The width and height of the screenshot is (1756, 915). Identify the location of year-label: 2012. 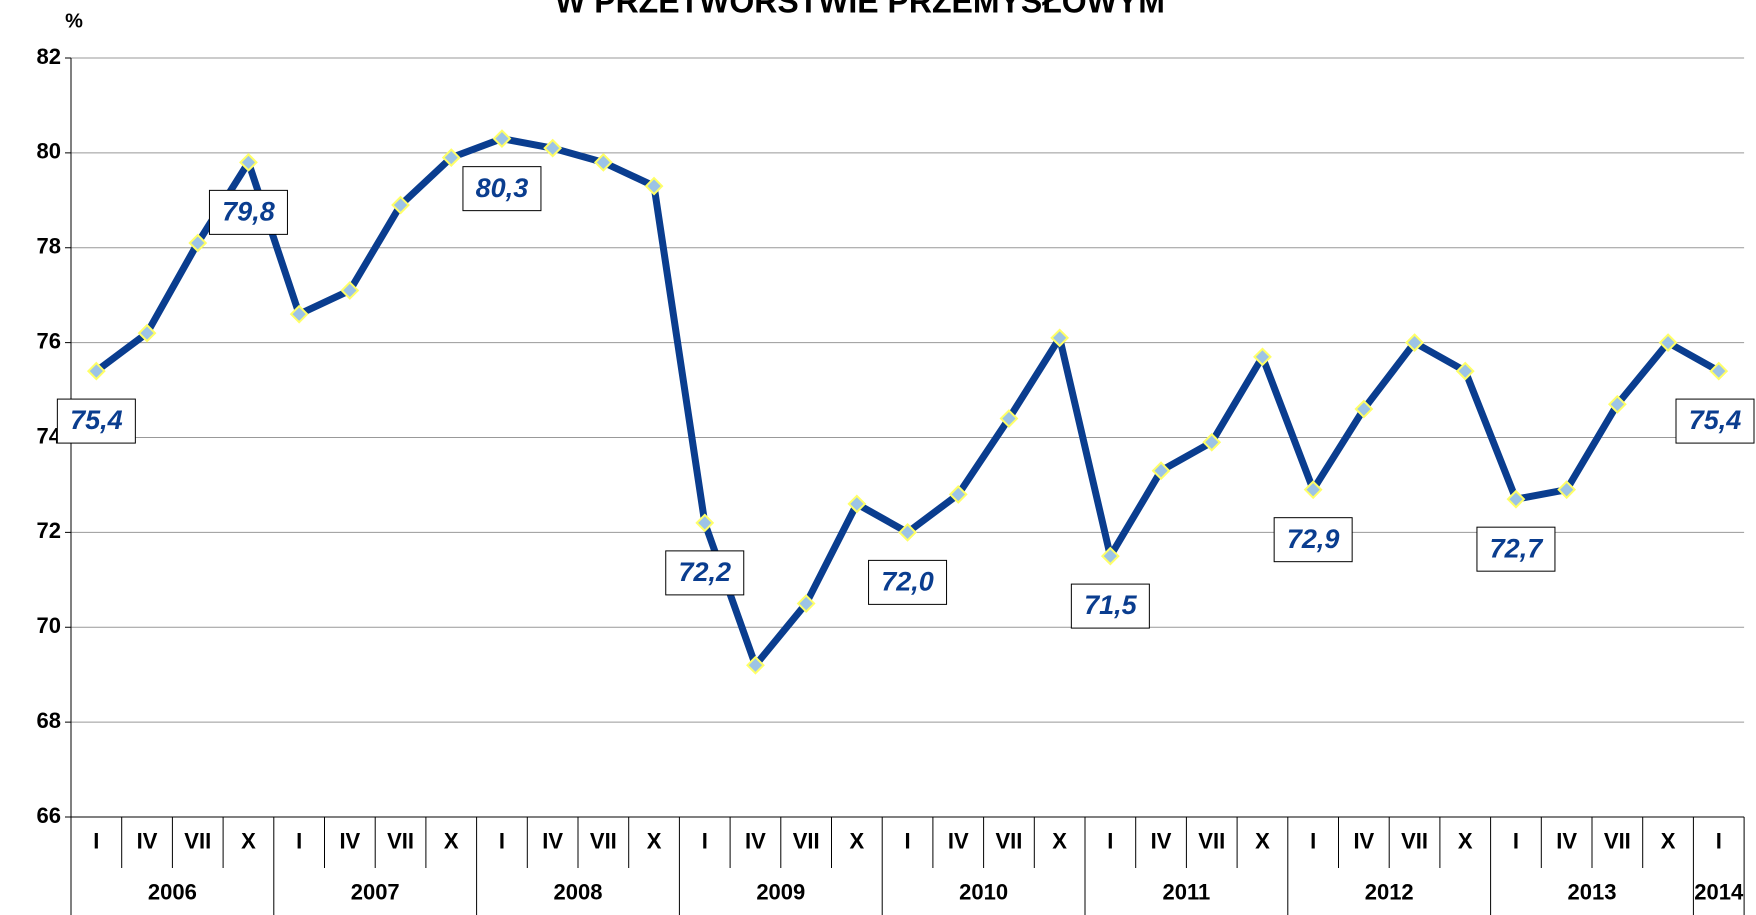
(1389, 891).